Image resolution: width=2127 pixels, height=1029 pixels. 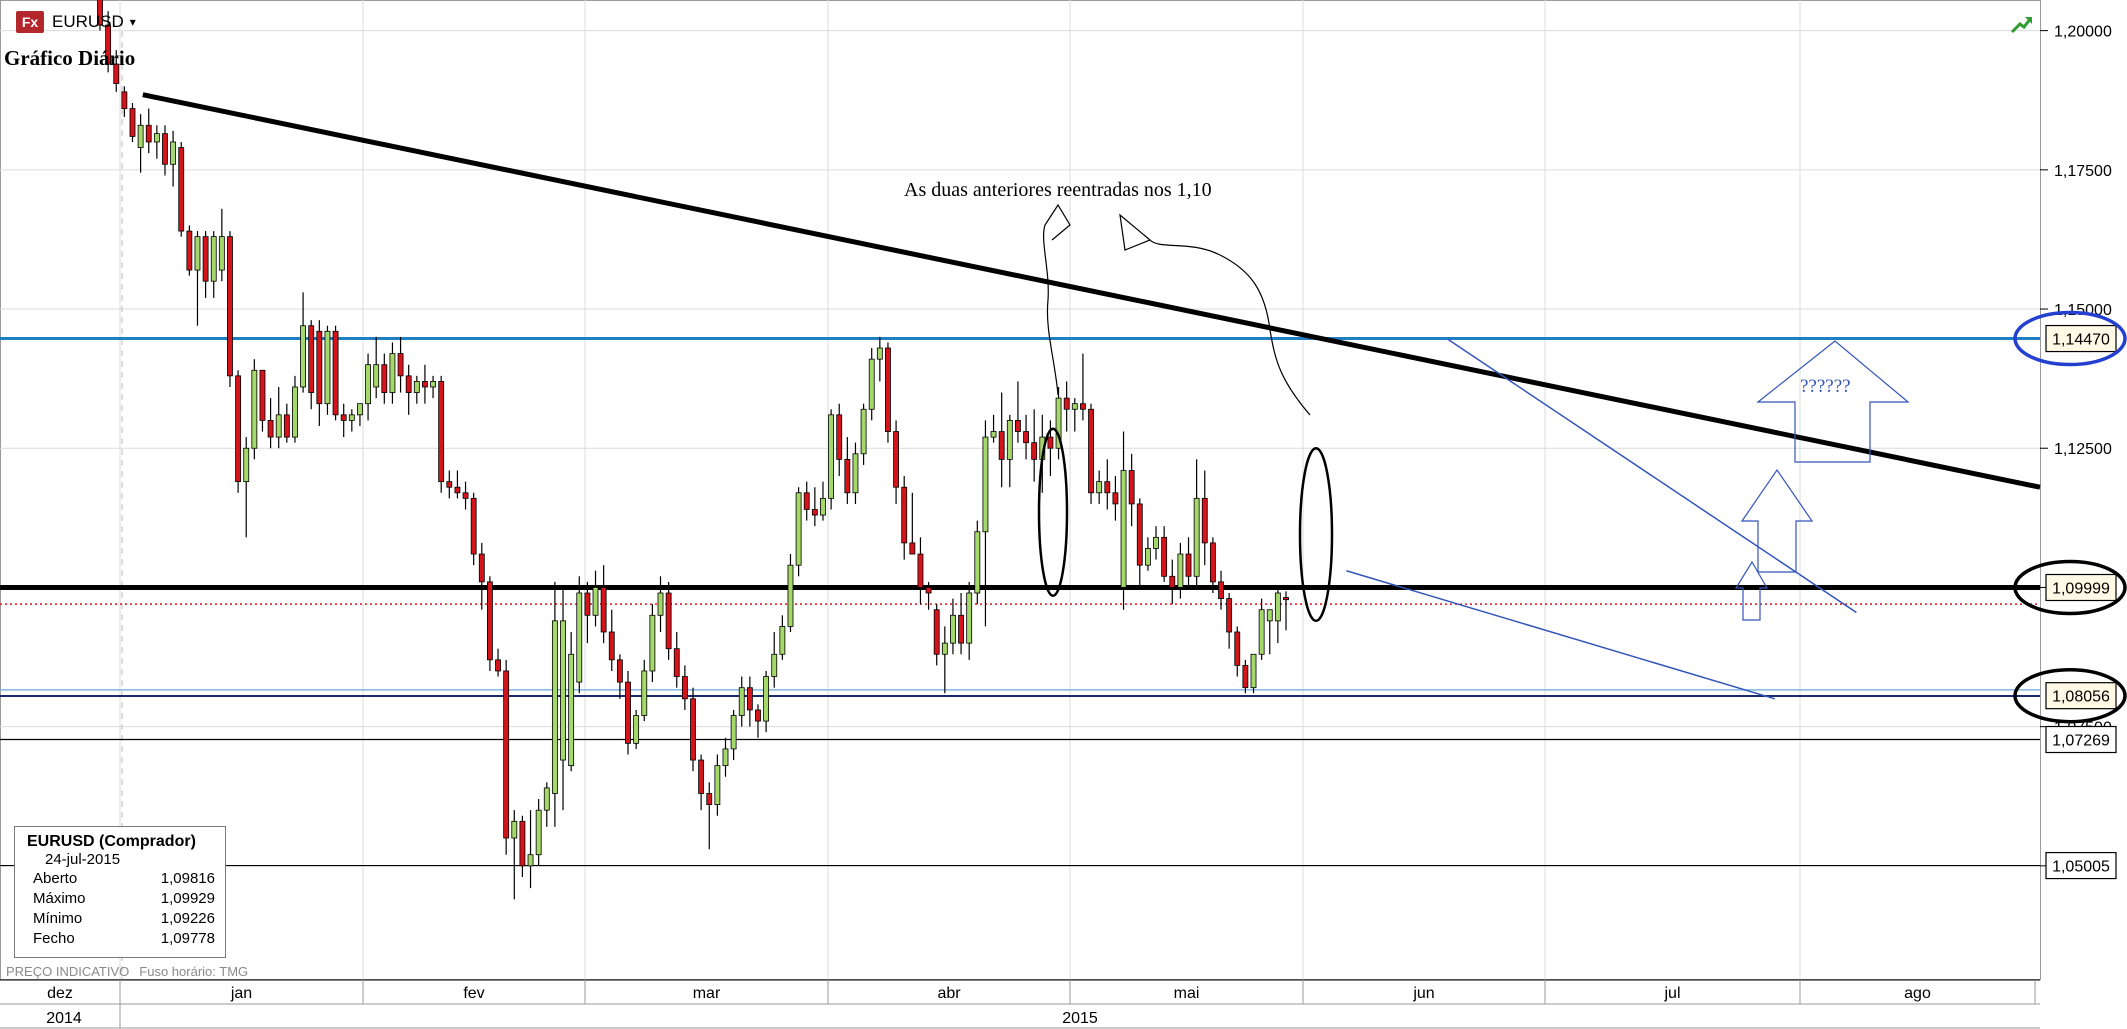 I want to click on annotation-previous: As duas anteriores reentradas nos 1,10, so click(x=1058, y=190).